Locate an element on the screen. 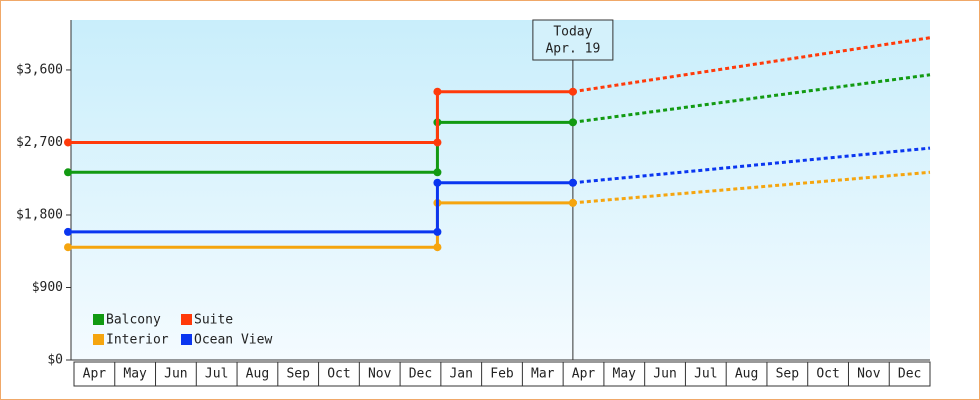  y-tick-label: $900 is located at coordinates (47, 287).